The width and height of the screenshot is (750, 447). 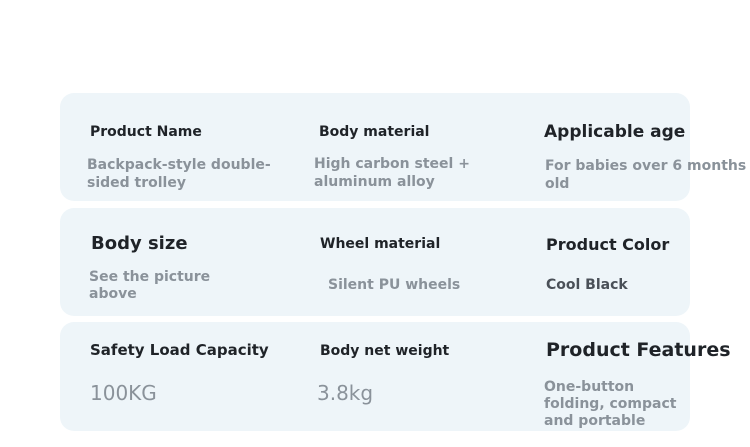 What do you see at coordinates (150, 277) in the screenshot?
I see `spec-value: See the picture` at bounding box center [150, 277].